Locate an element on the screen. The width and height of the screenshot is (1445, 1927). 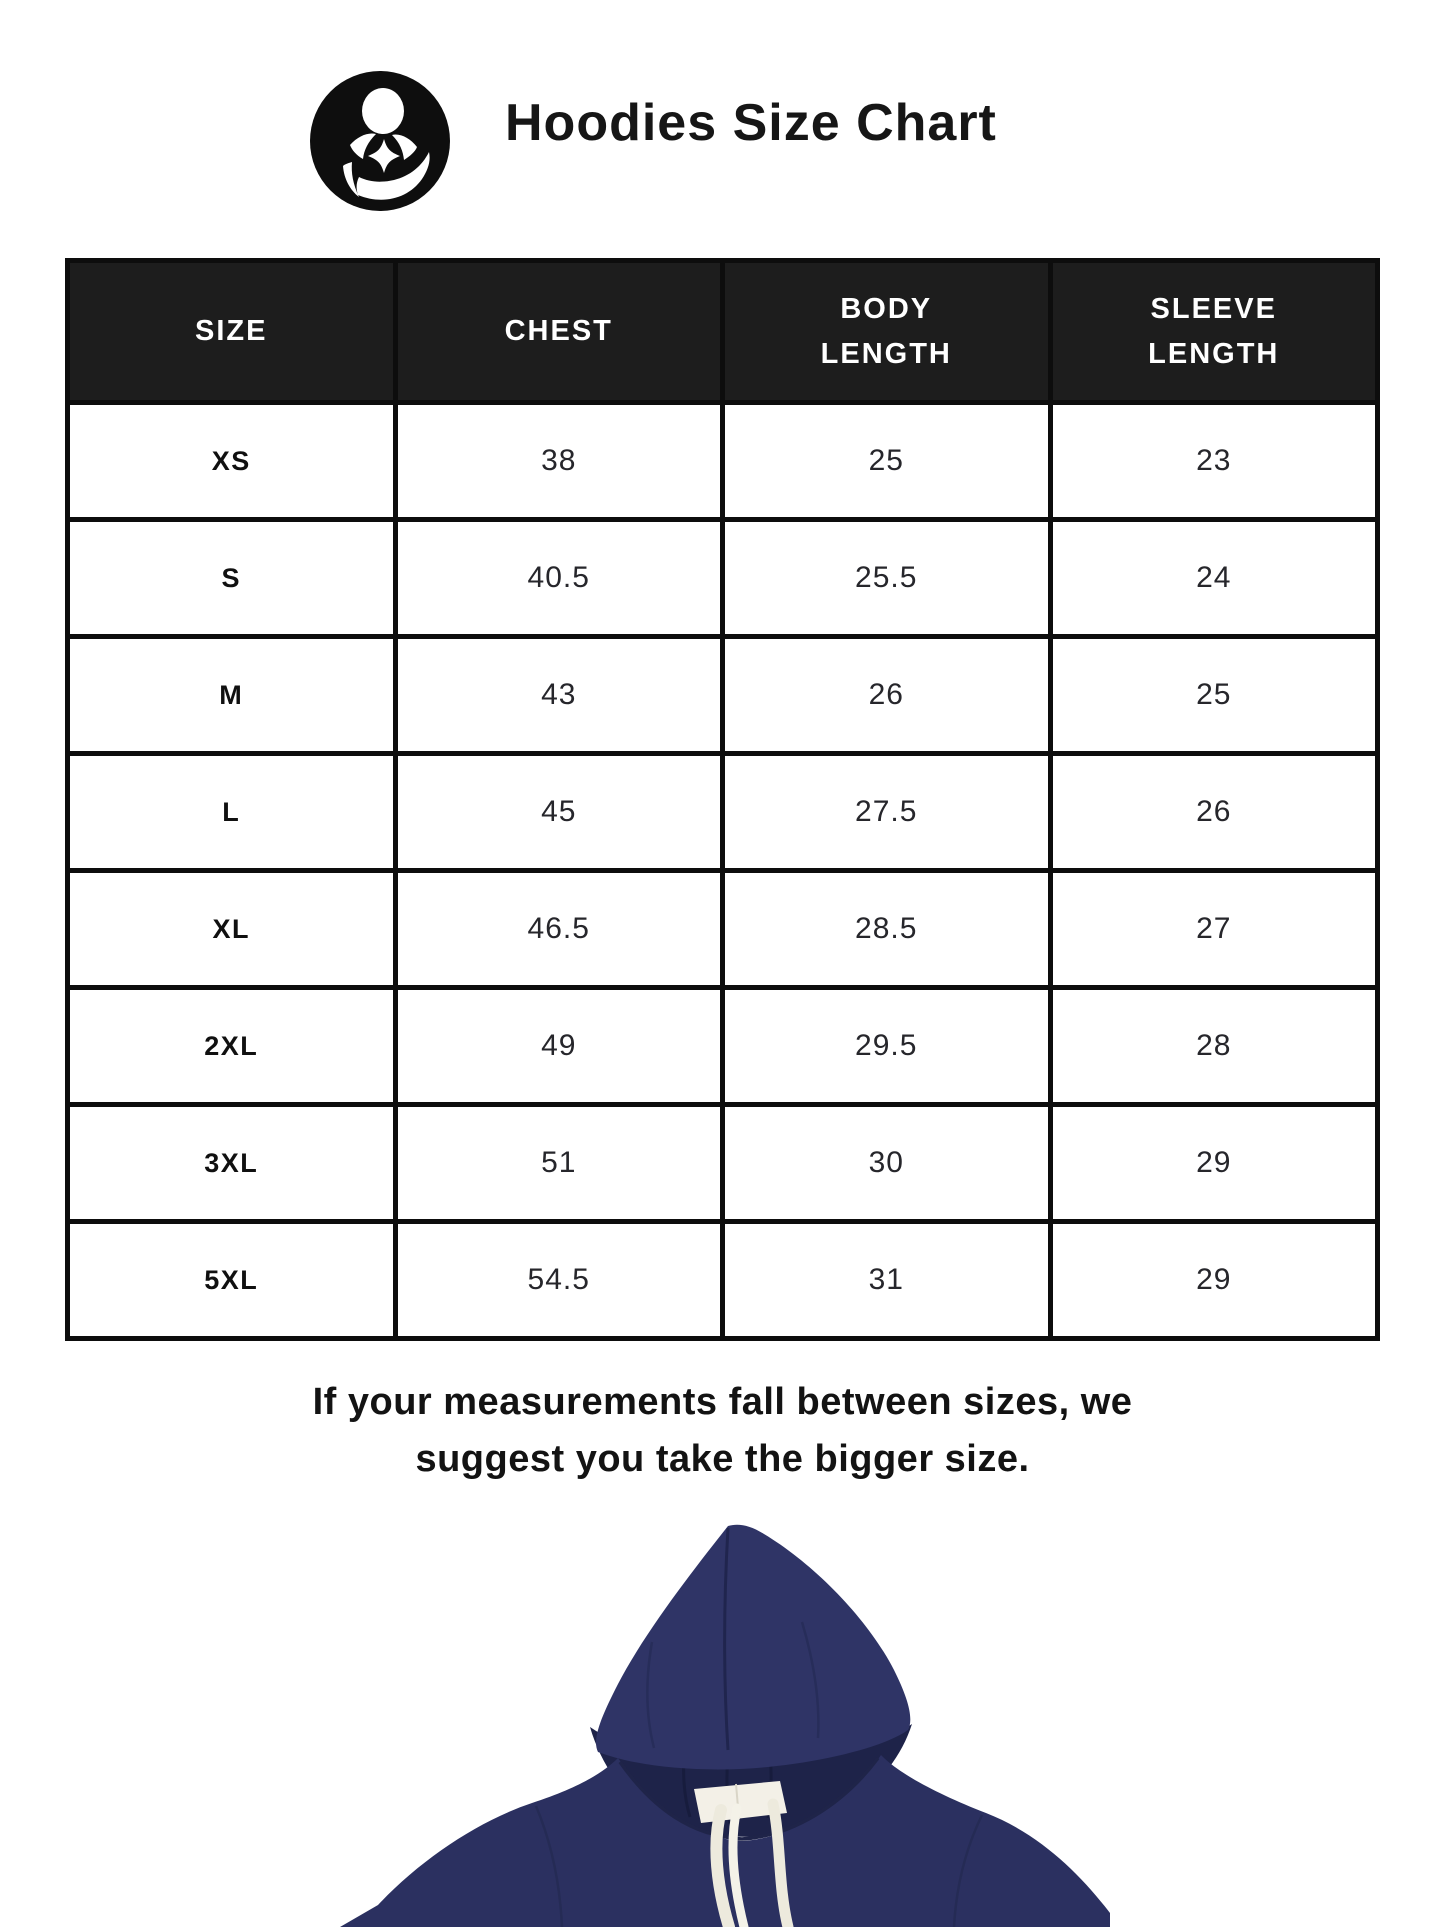
size-cell: 2XL is located at coordinates (231, 1046).